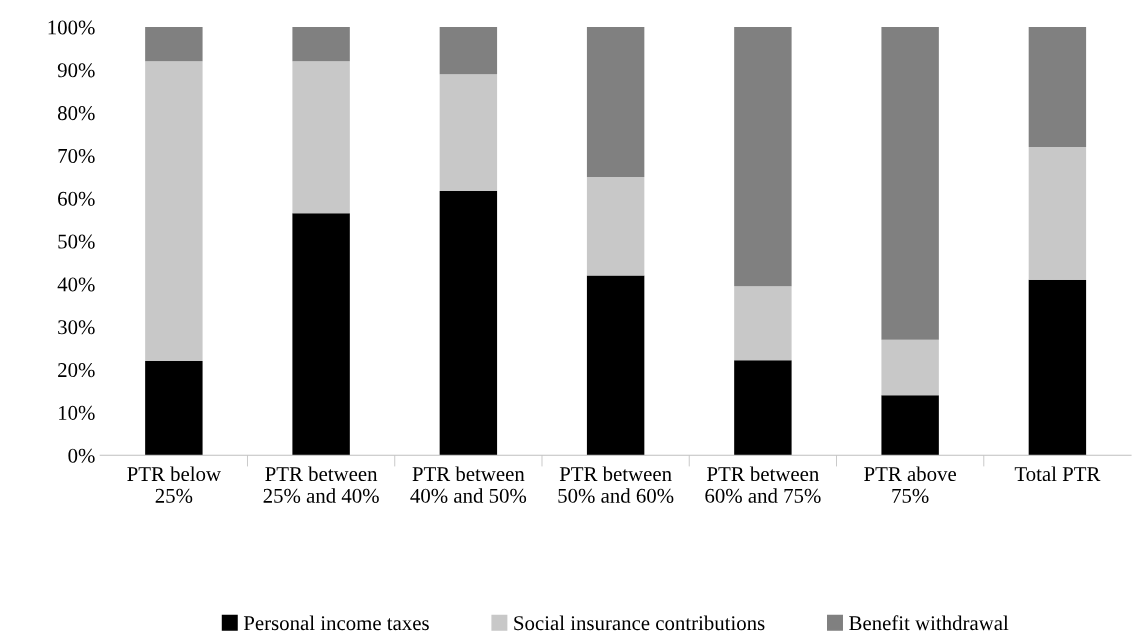 The image size is (1139, 644). I want to click on y-tick-label: 100%, so click(71, 27).